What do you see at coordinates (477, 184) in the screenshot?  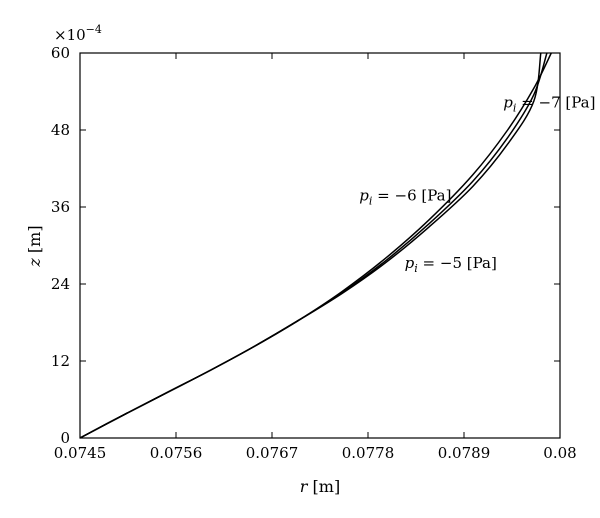 I see `annotations: pi = −7 [Pa] pi = −6 [Pa] pi = −5 [Pa]` at bounding box center [477, 184].